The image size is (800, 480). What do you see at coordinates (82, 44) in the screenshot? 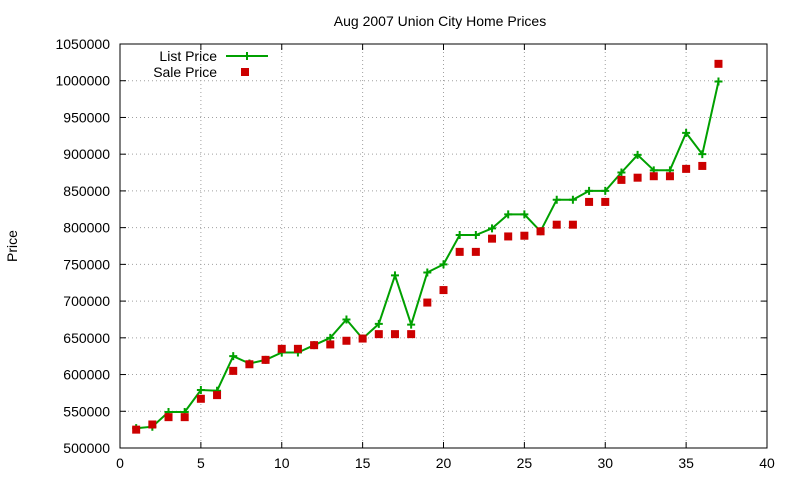
I see `y-tick-label: 1050000` at bounding box center [82, 44].